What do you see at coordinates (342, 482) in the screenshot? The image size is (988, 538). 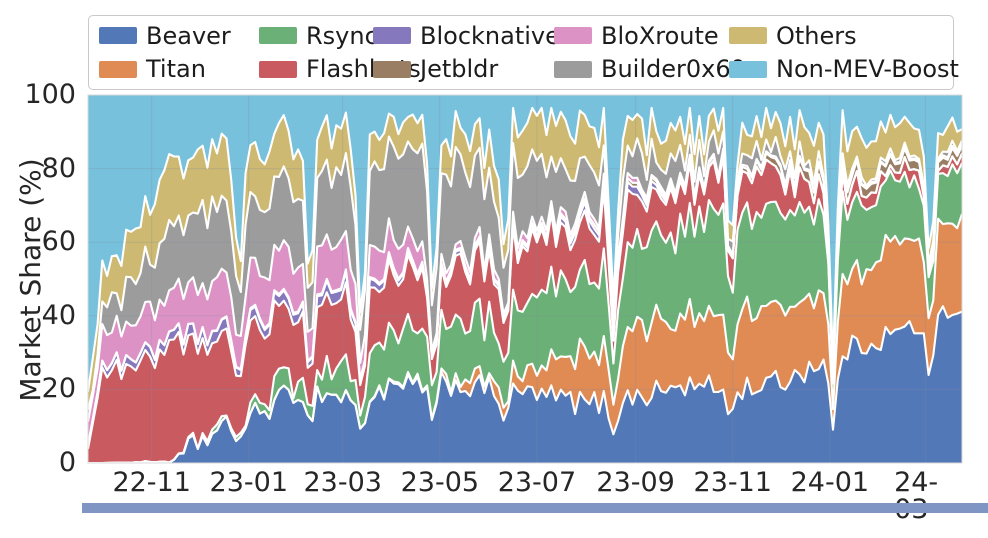 I see `x-tick-label: 23-03` at bounding box center [342, 482].